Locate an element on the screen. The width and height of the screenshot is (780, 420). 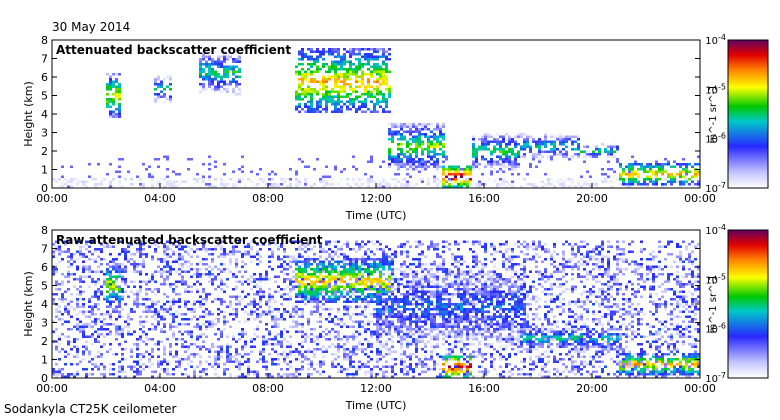
instrument-footer: Sodankyla CT25K ceilometer is located at coordinates (90, 409).